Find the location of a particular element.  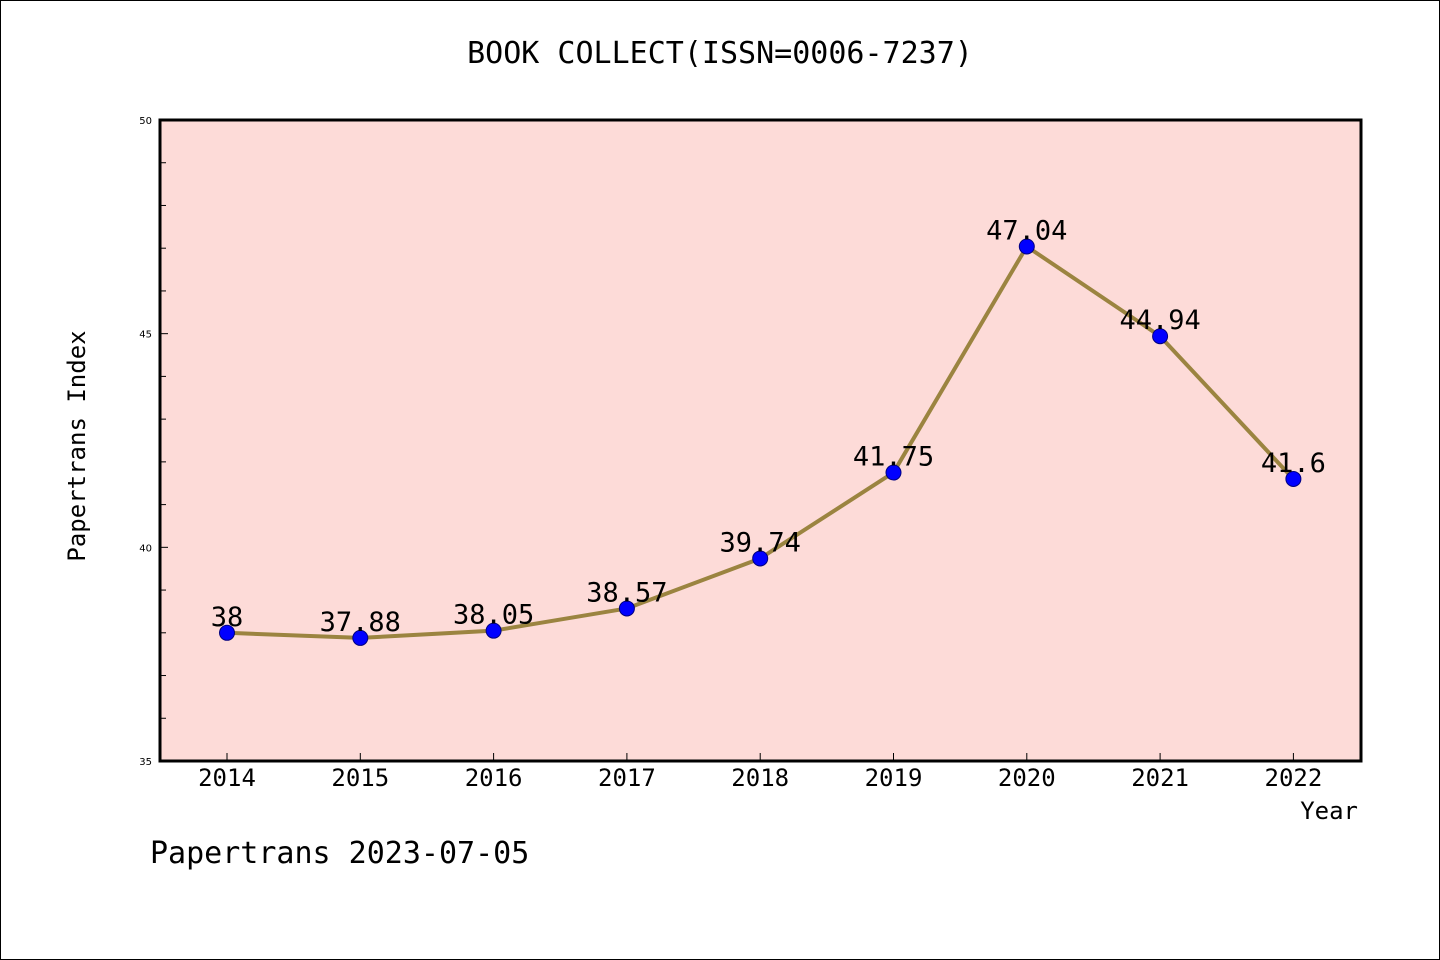

data-label: 47.04 is located at coordinates (1026, 230).